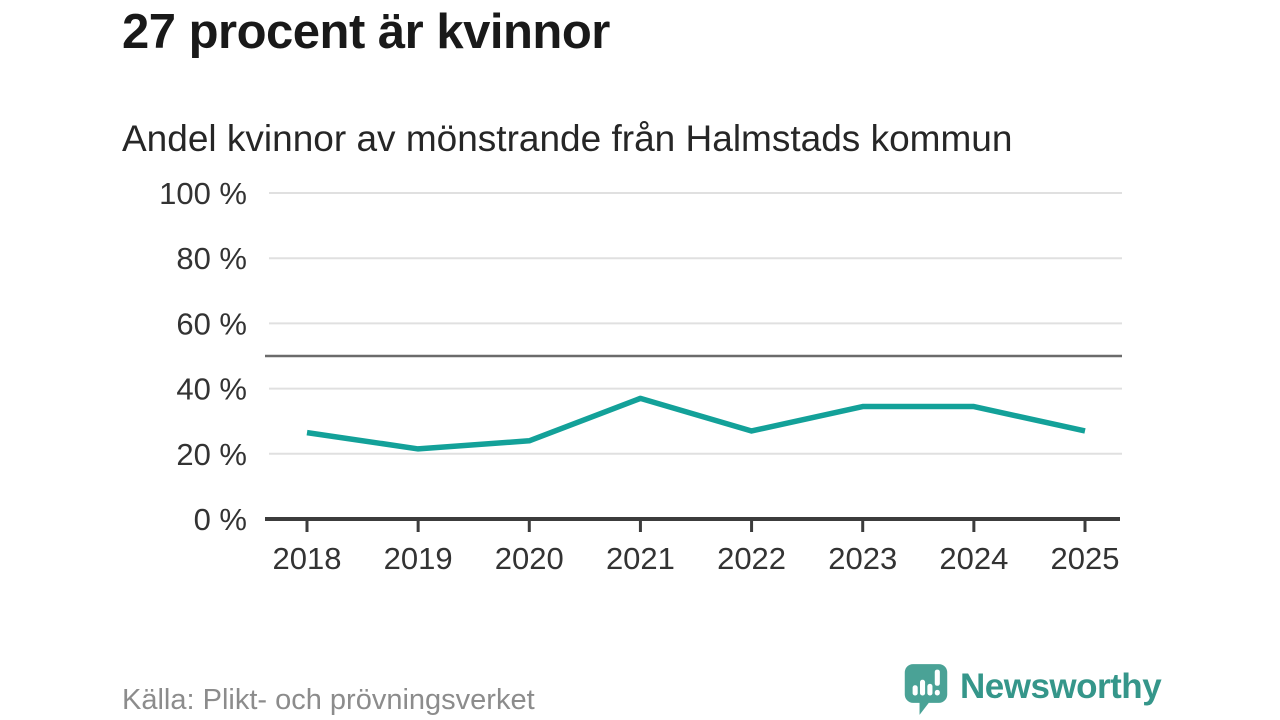  Describe the element at coordinates (307, 558) in the screenshot. I see `x-tick-label-2018: 2018` at that location.